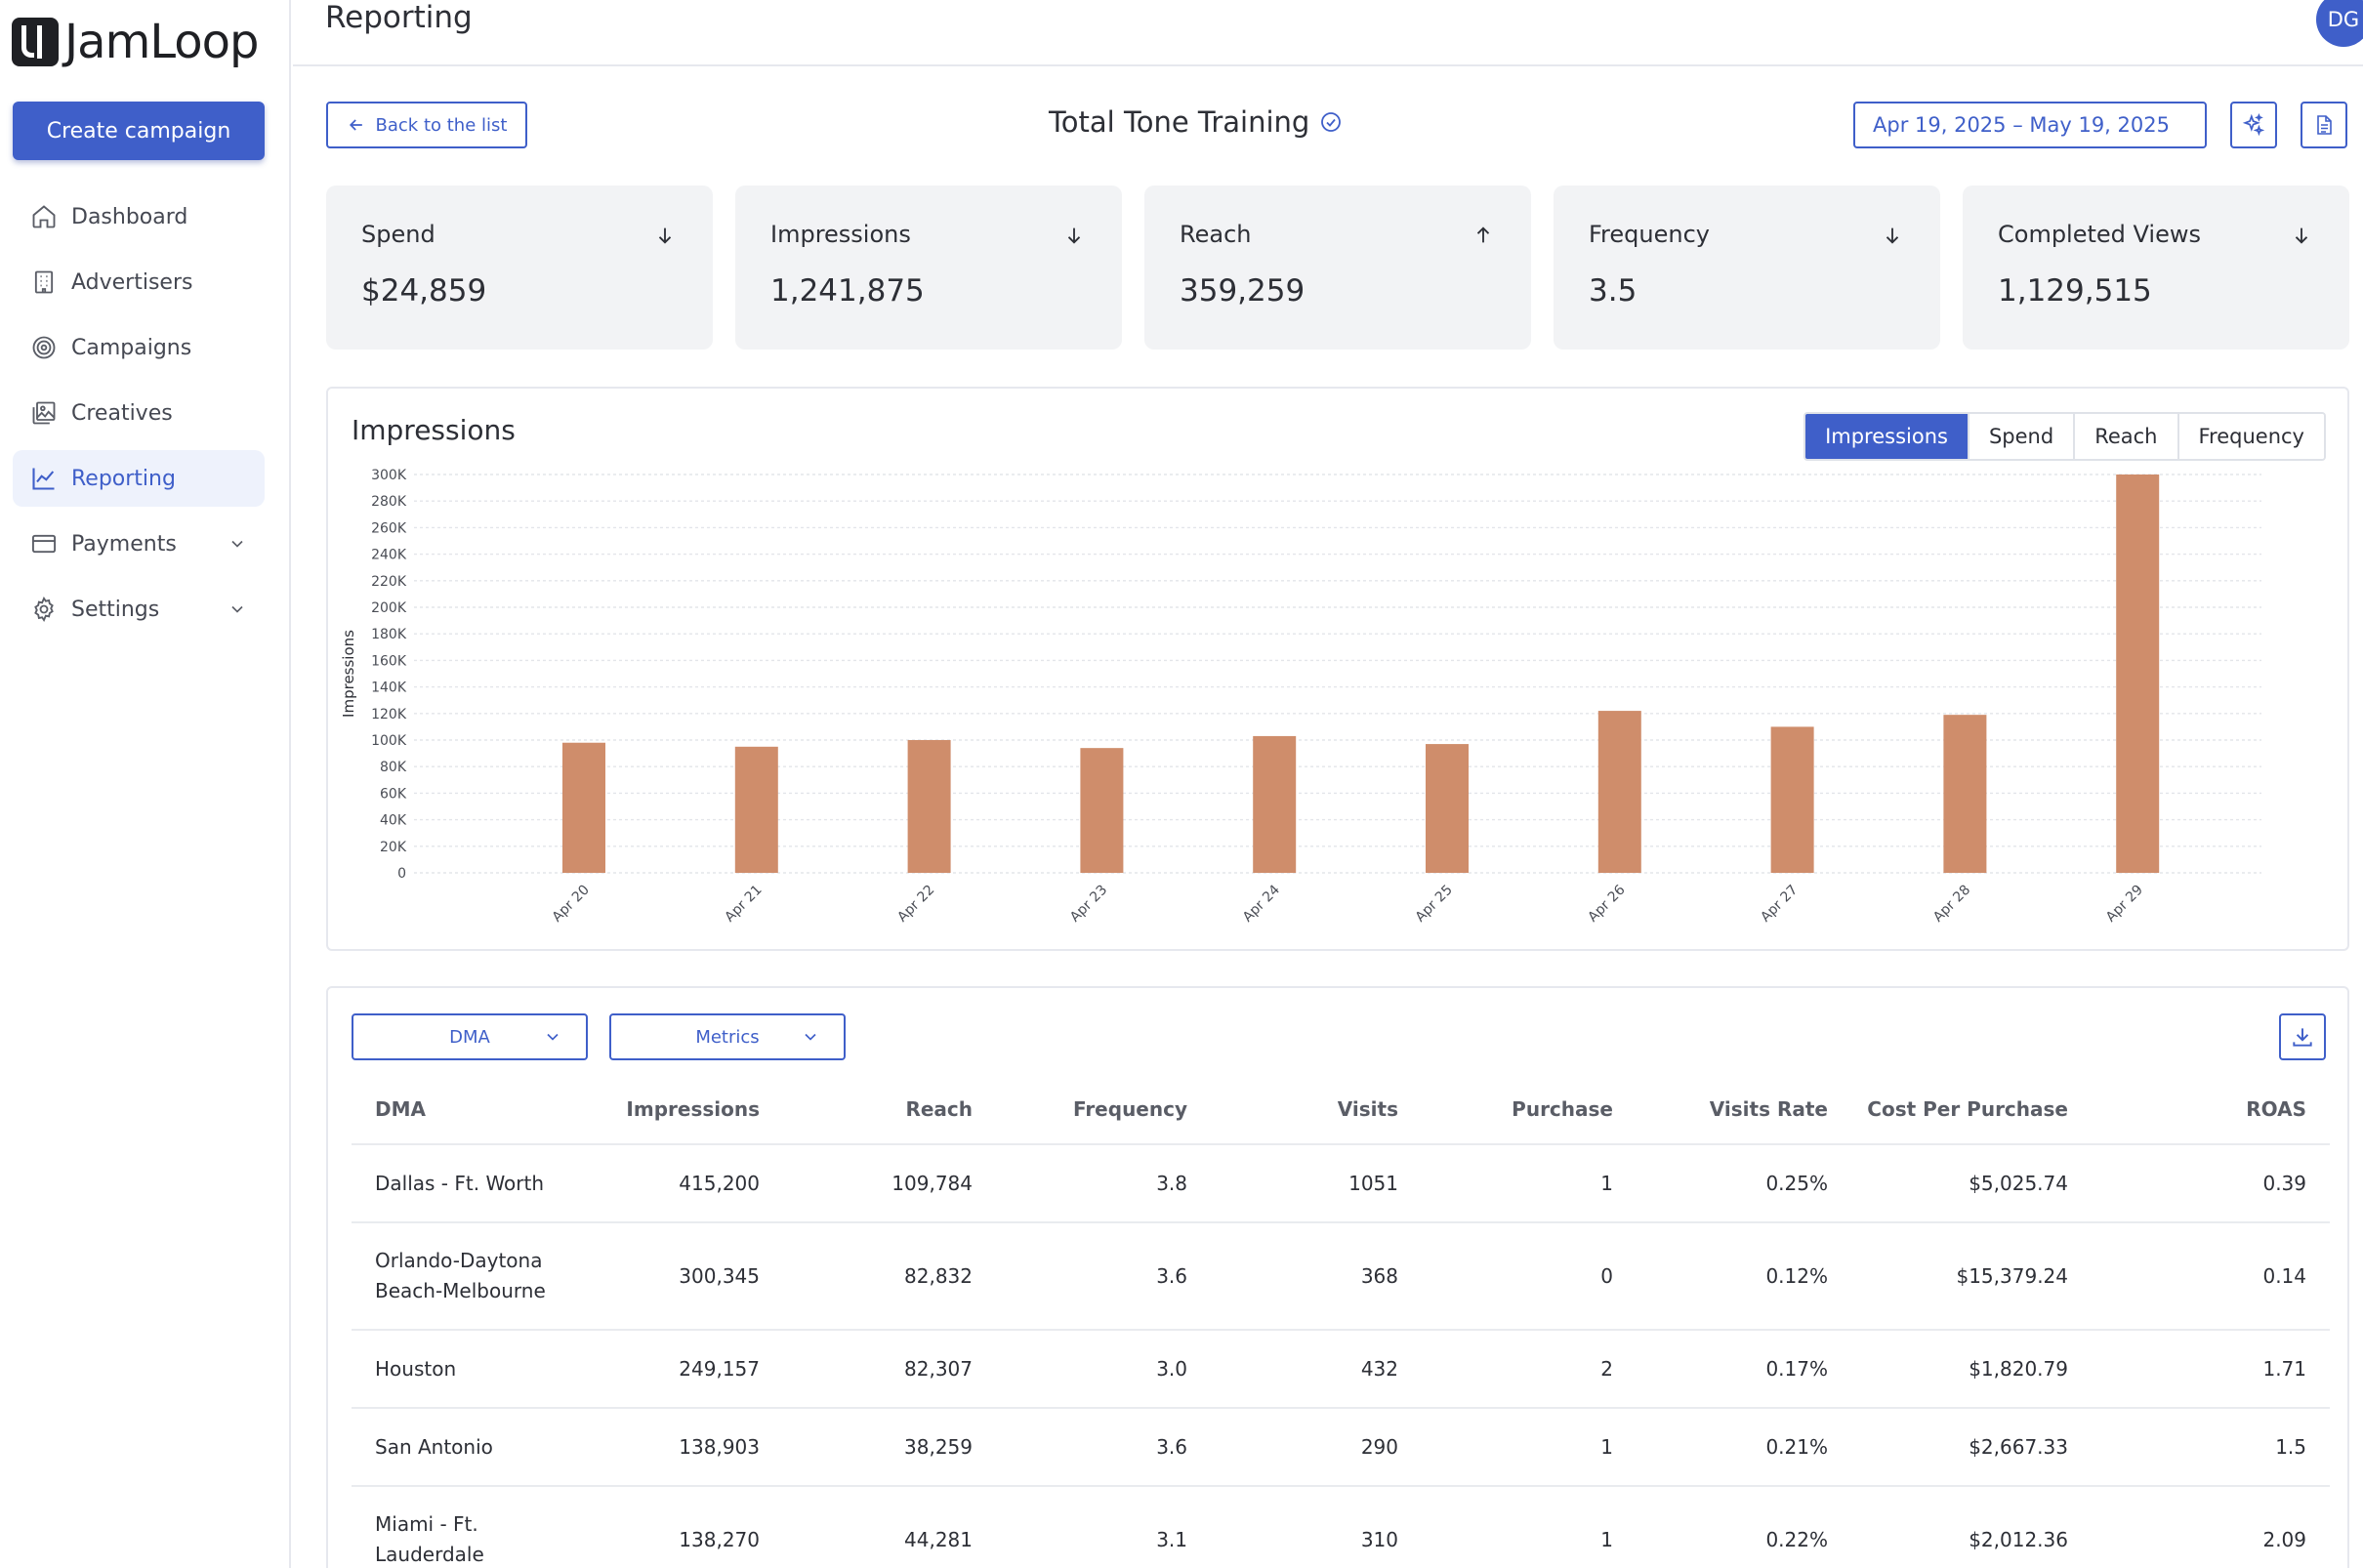 The height and width of the screenshot is (1568, 2363). What do you see at coordinates (139, 479) in the screenshot?
I see `sidebar-item-reporting: Reporting` at bounding box center [139, 479].